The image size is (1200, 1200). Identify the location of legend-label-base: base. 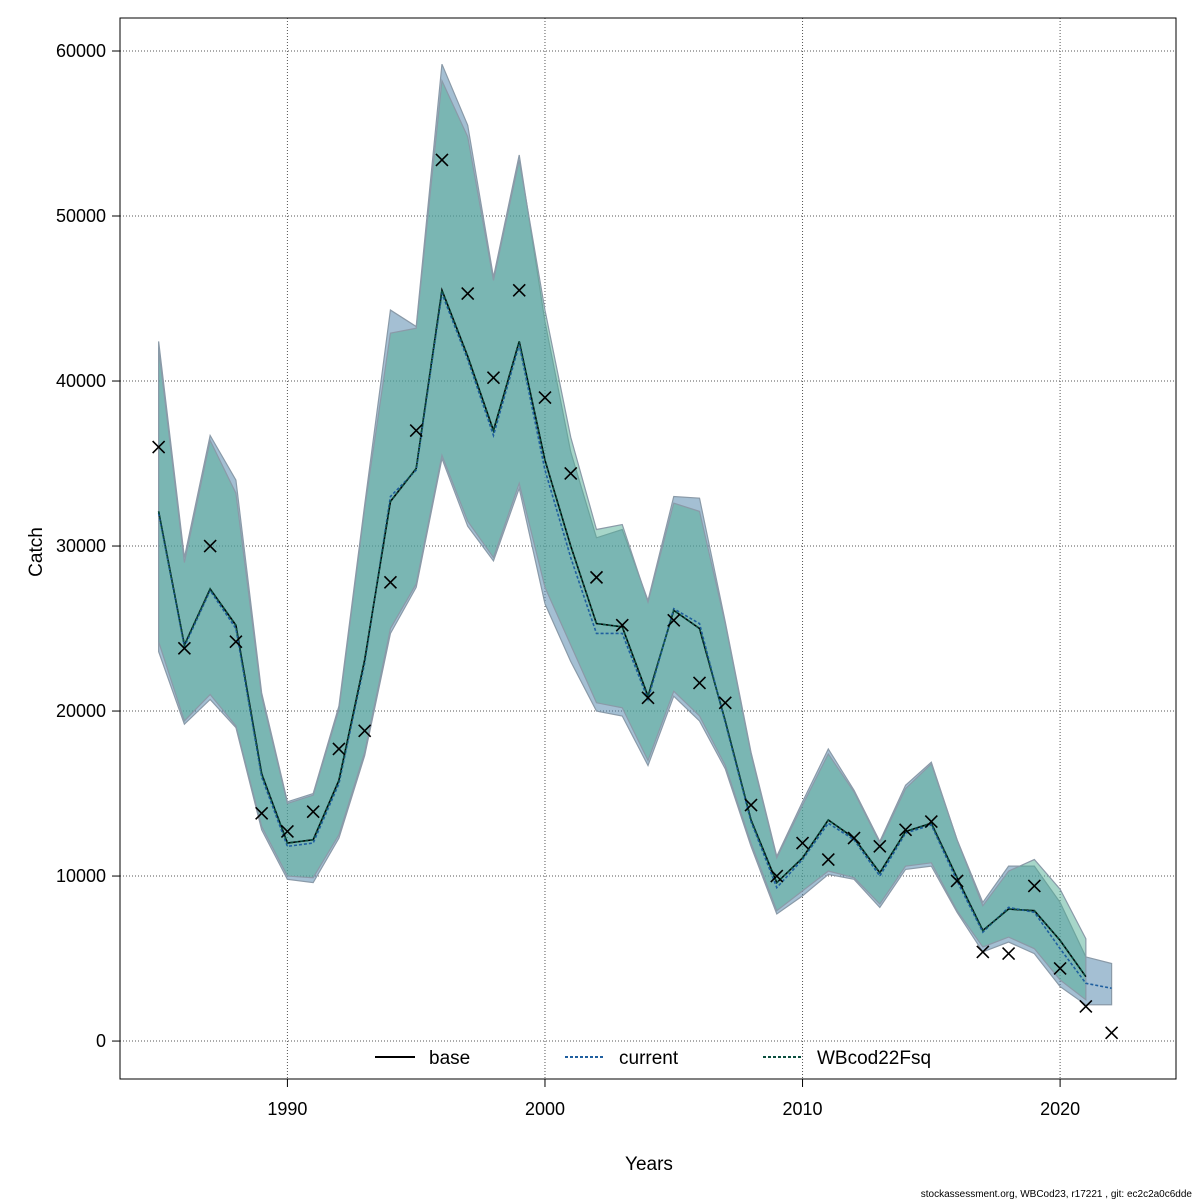
(449, 1058).